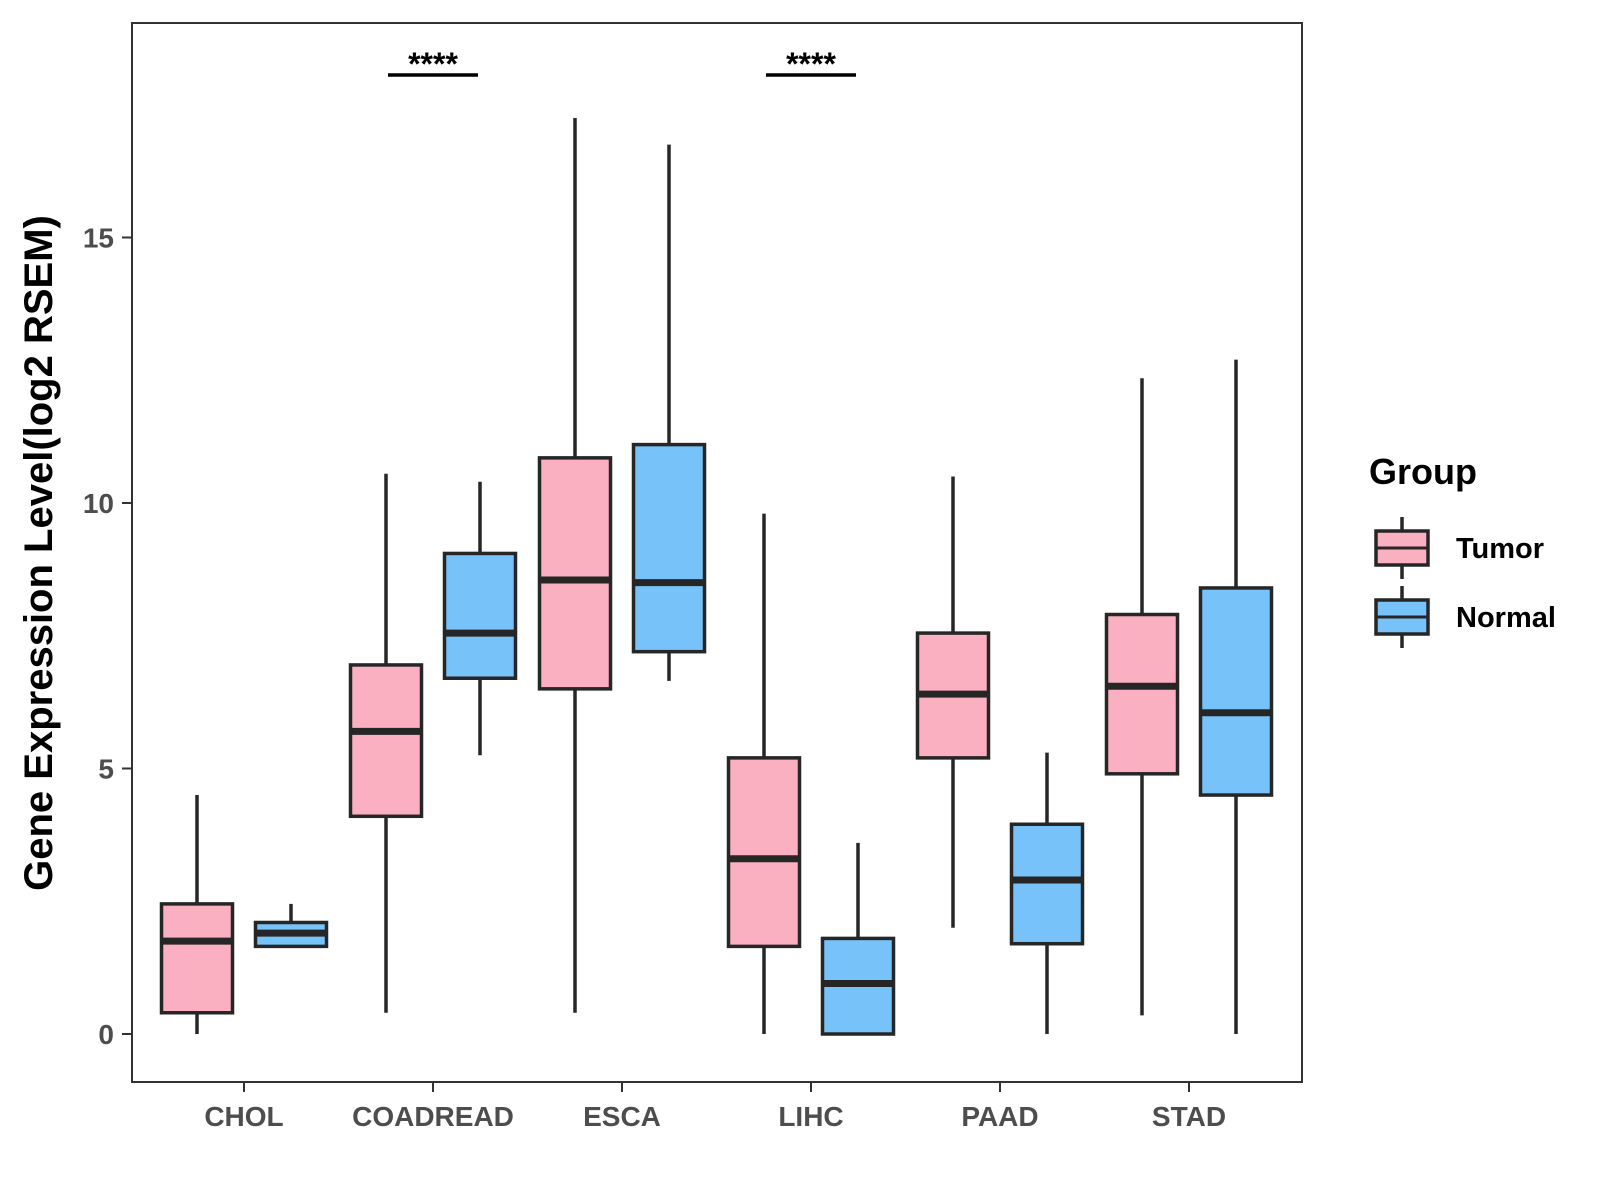  Describe the element at coordinates (291, 926) in the screenshot. I see `box-normal-chol` at that location.